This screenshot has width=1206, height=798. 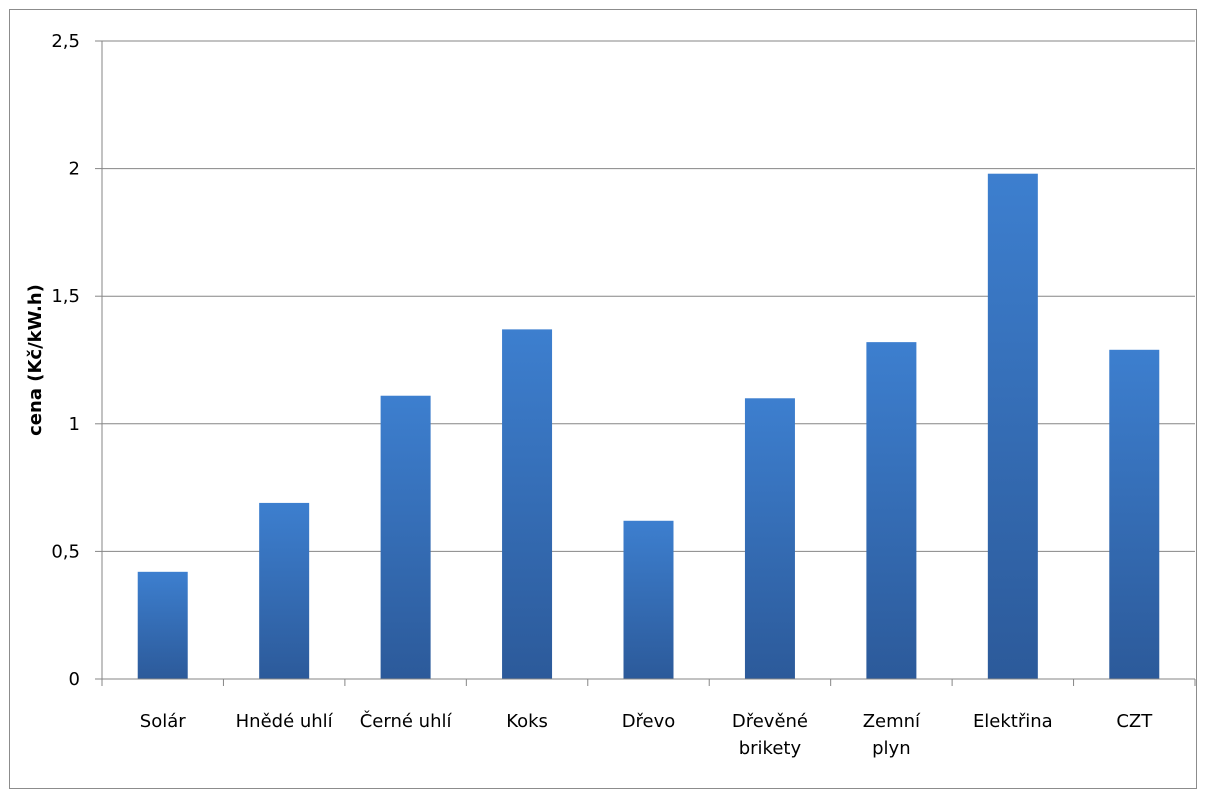 What do you see at coordinates (406, 721) in the screenshot?
I see `x-tick-label: Černé uhlí` at bounding box center [406, 721].